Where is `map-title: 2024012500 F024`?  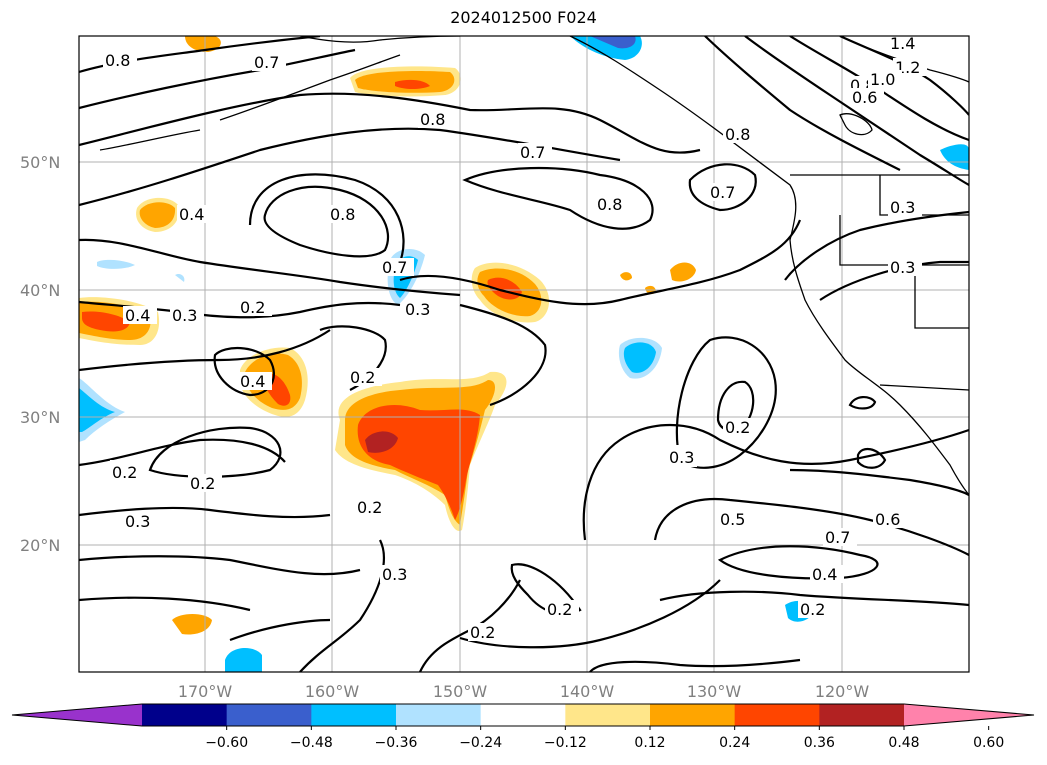
map-title: 2024012500 F024 is located at coordinates (523, 17).